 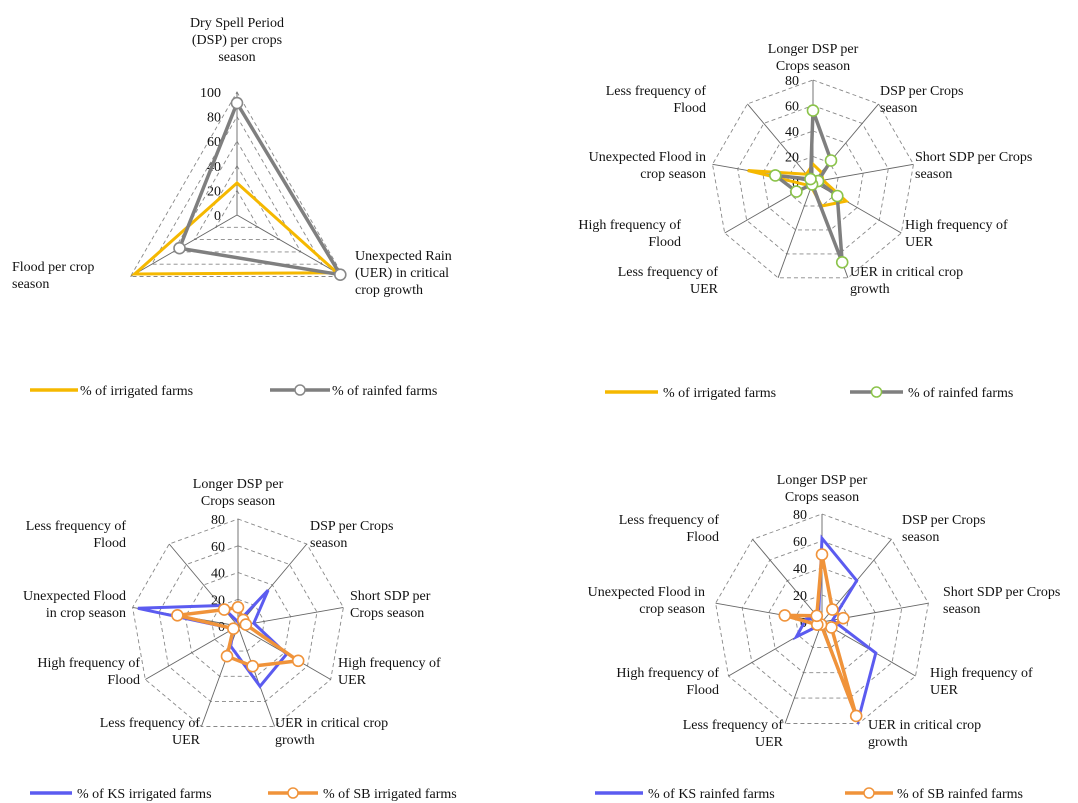 I want to click on category-label: Less frequency of UER, so click(x=668, y=281).